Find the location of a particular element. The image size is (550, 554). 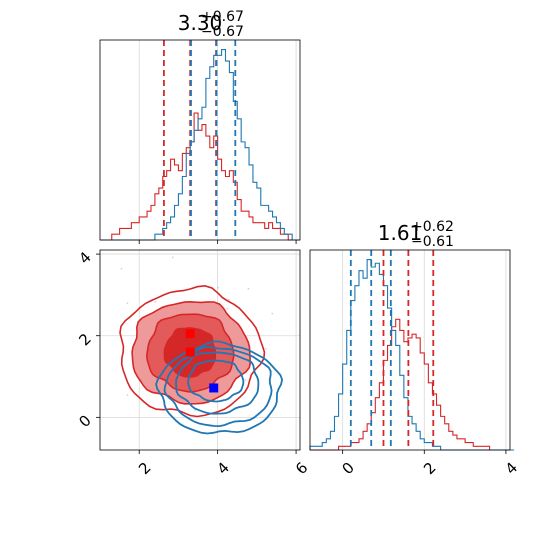

scatter2d-ytick-label-2: 4 is located at coordinates (84, 257).